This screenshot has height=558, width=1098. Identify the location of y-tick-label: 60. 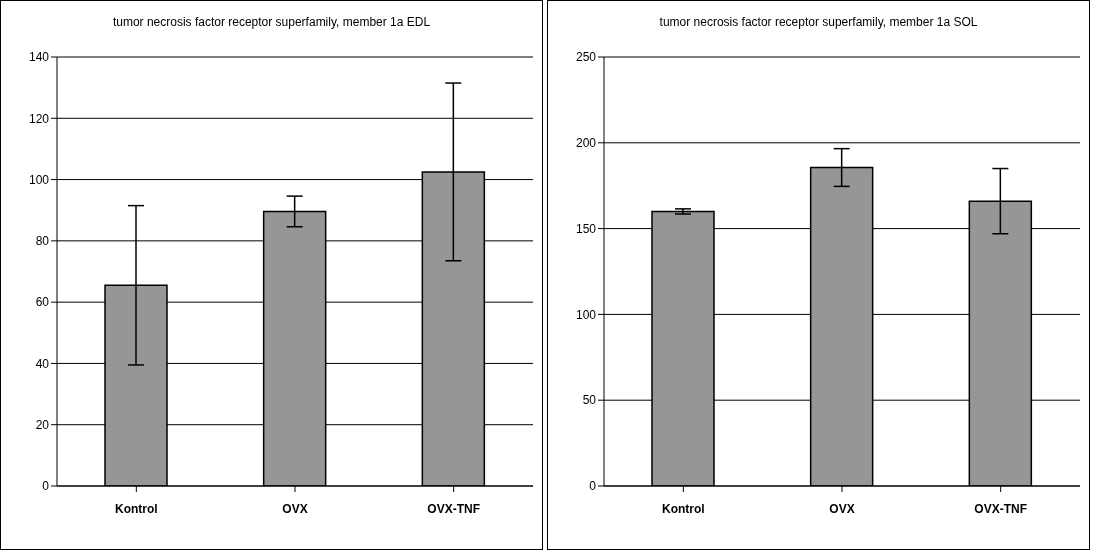
(42, 302).